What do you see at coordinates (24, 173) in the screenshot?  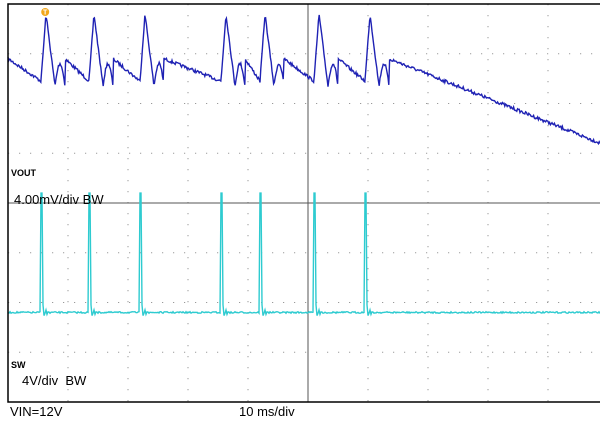 I see `vout-label: VOUT` at bounding box center [24, 173].